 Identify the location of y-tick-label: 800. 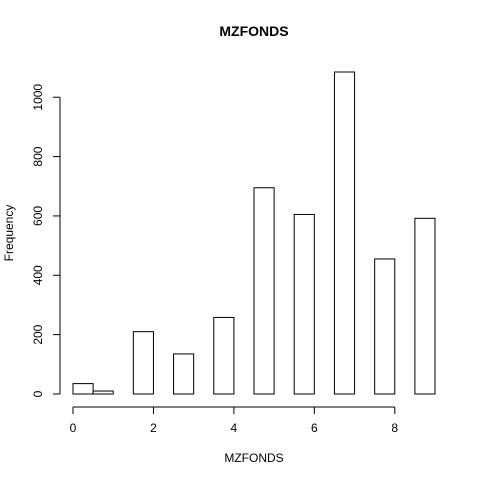
(38, 156).